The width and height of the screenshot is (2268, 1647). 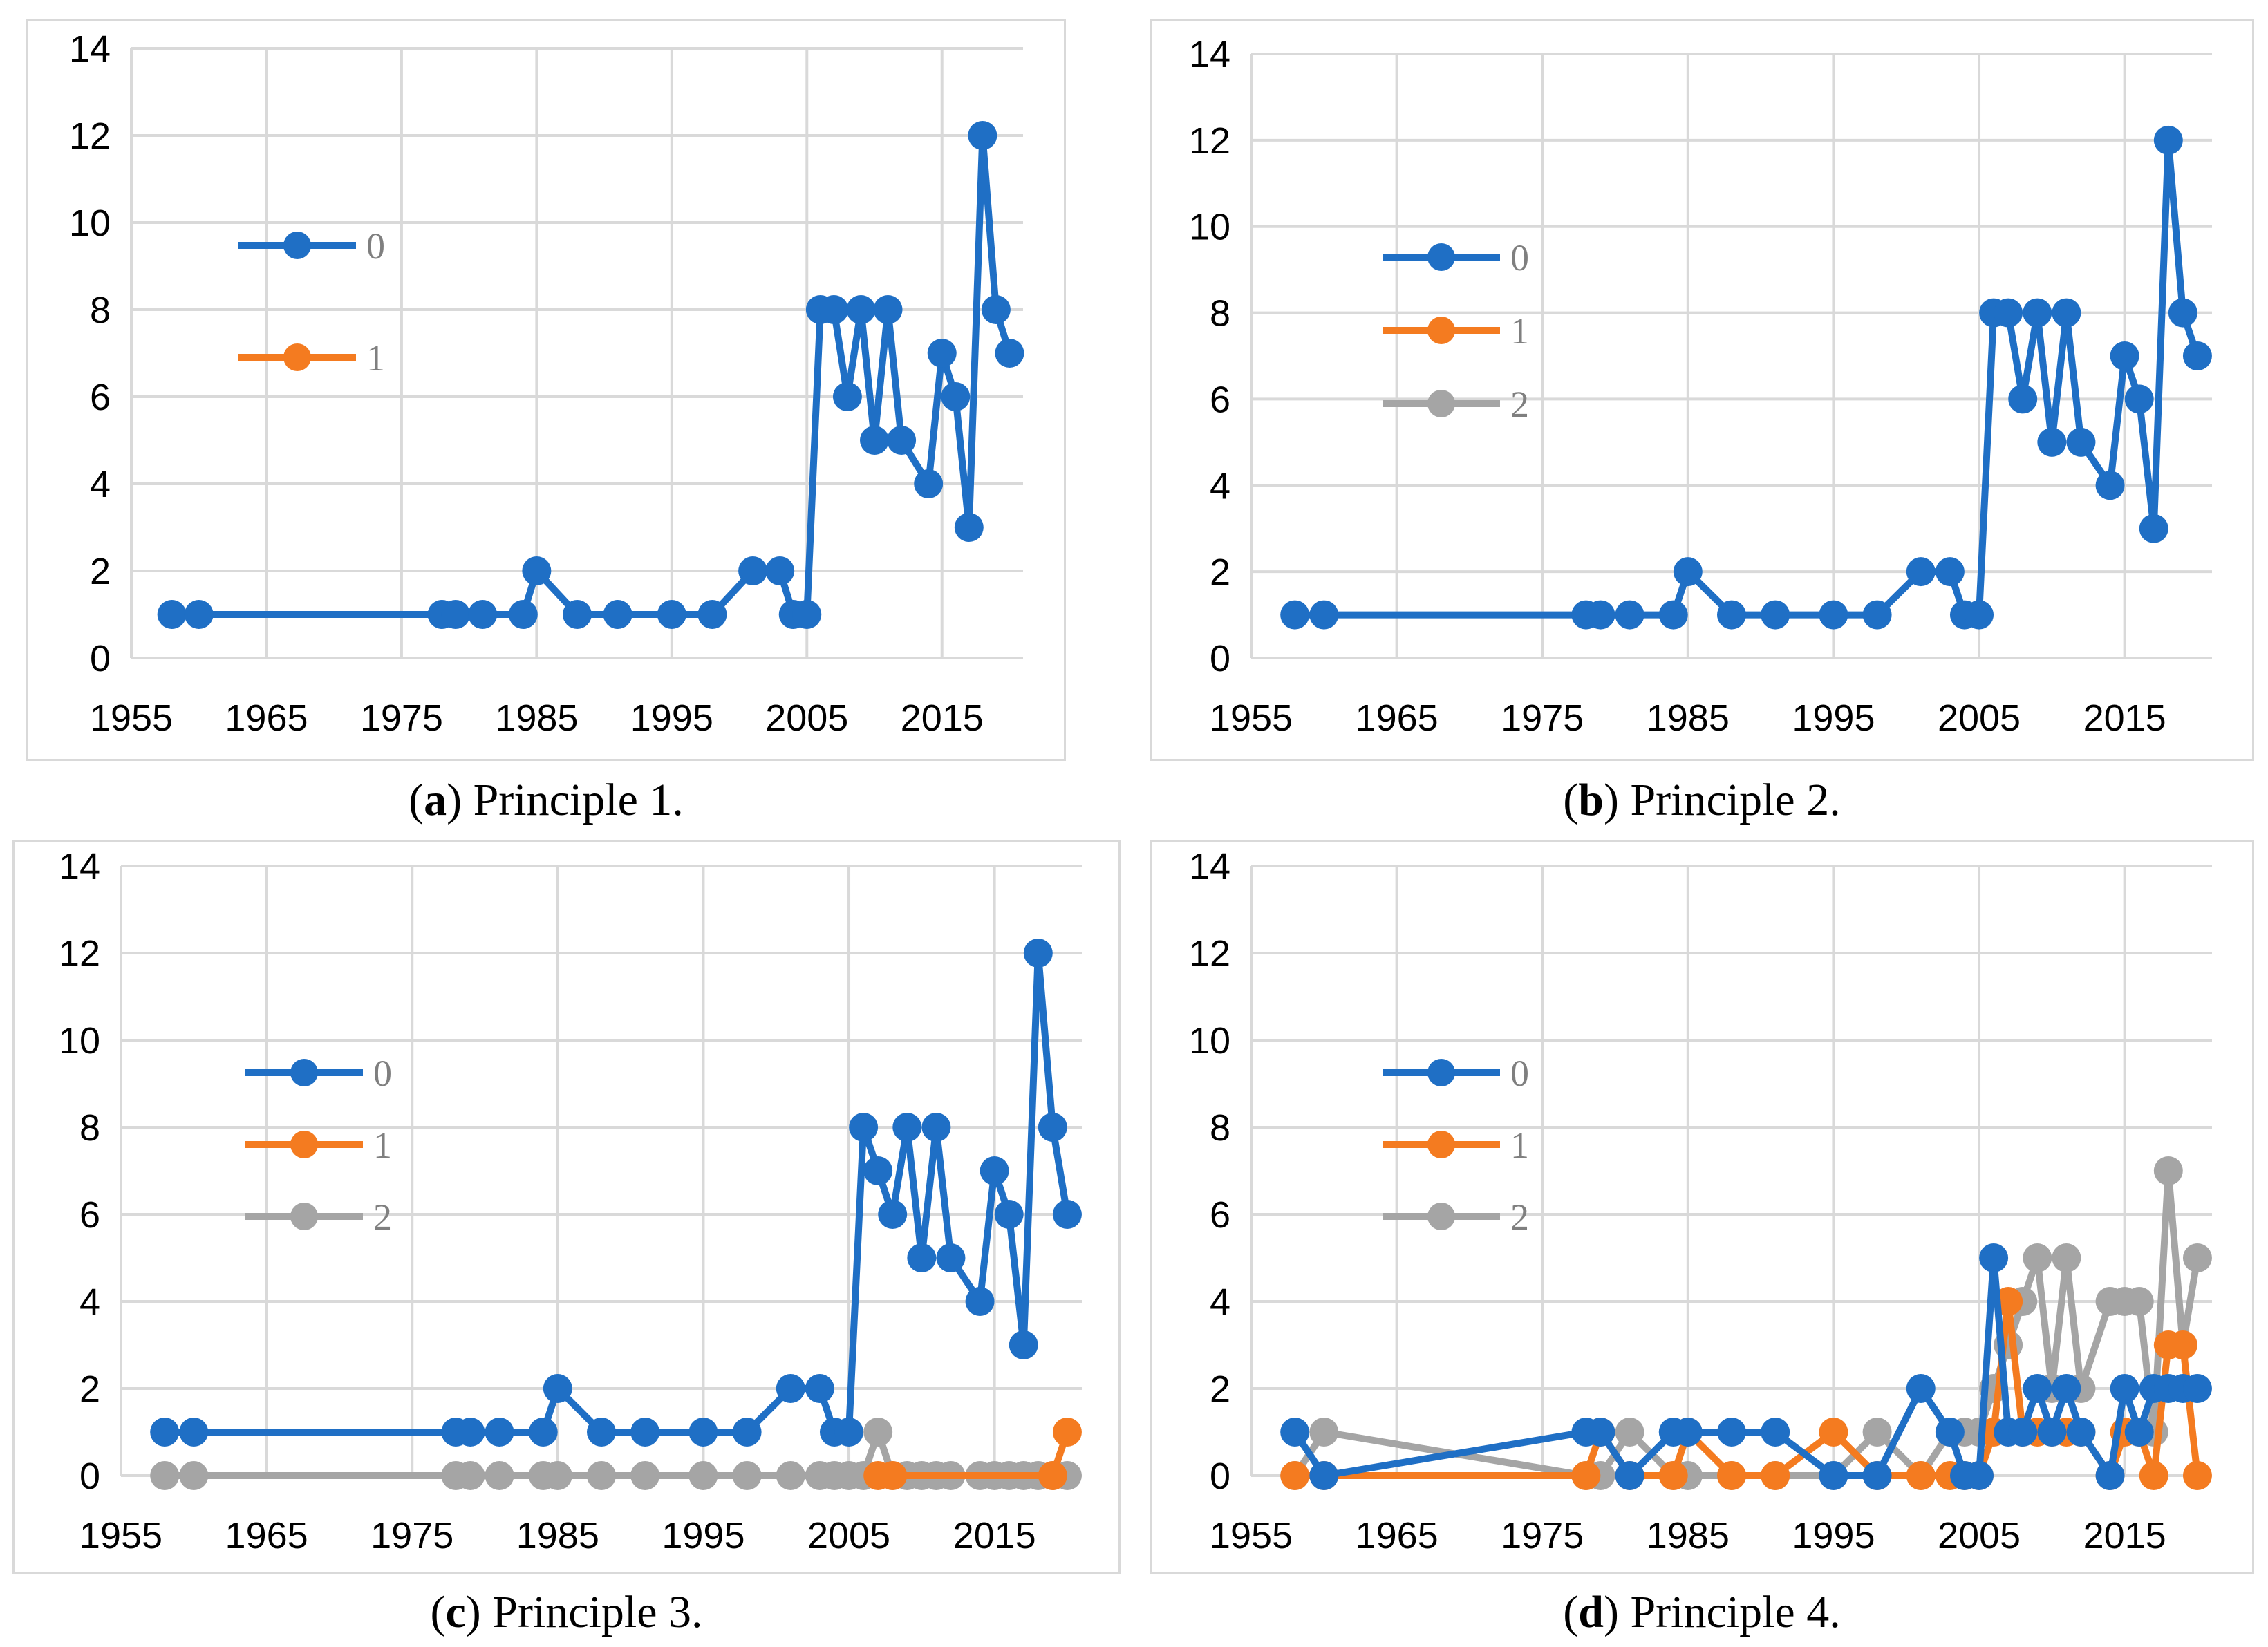 I want to click on panel-c-series-2-point-1985, so click(x=557, y=1475).